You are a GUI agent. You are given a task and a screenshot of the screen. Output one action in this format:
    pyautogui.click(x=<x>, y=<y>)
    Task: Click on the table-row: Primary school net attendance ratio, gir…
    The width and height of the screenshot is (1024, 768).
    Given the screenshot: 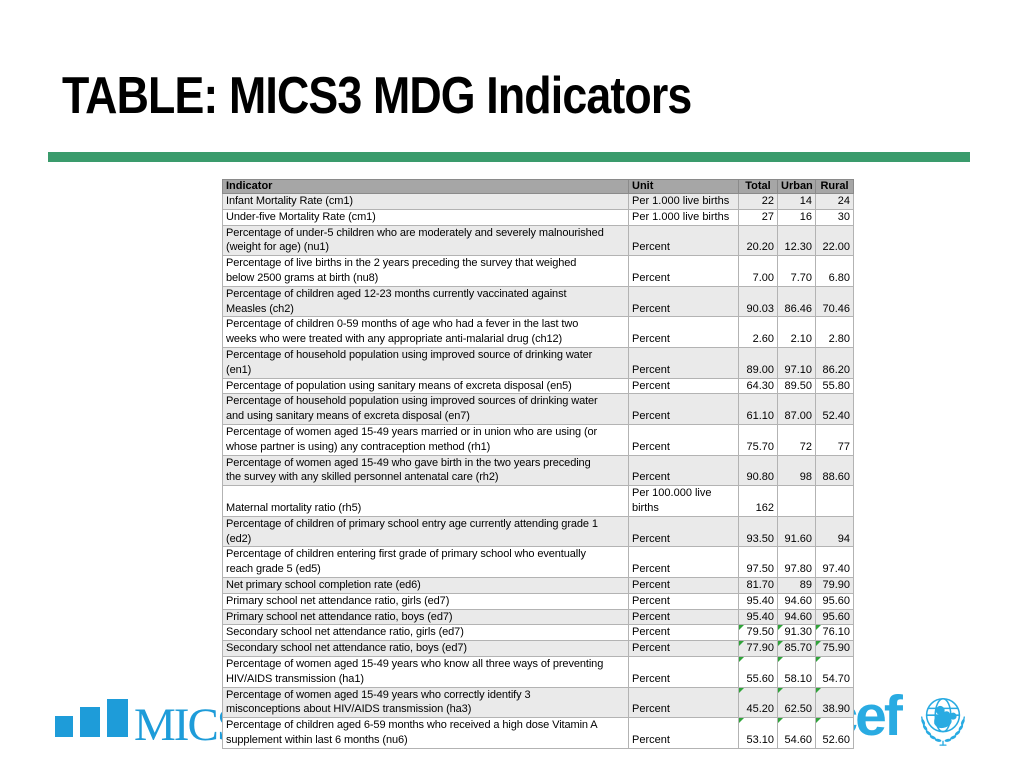 What is the action you would take?
    pyautogui.click(x=538, y=601)
    